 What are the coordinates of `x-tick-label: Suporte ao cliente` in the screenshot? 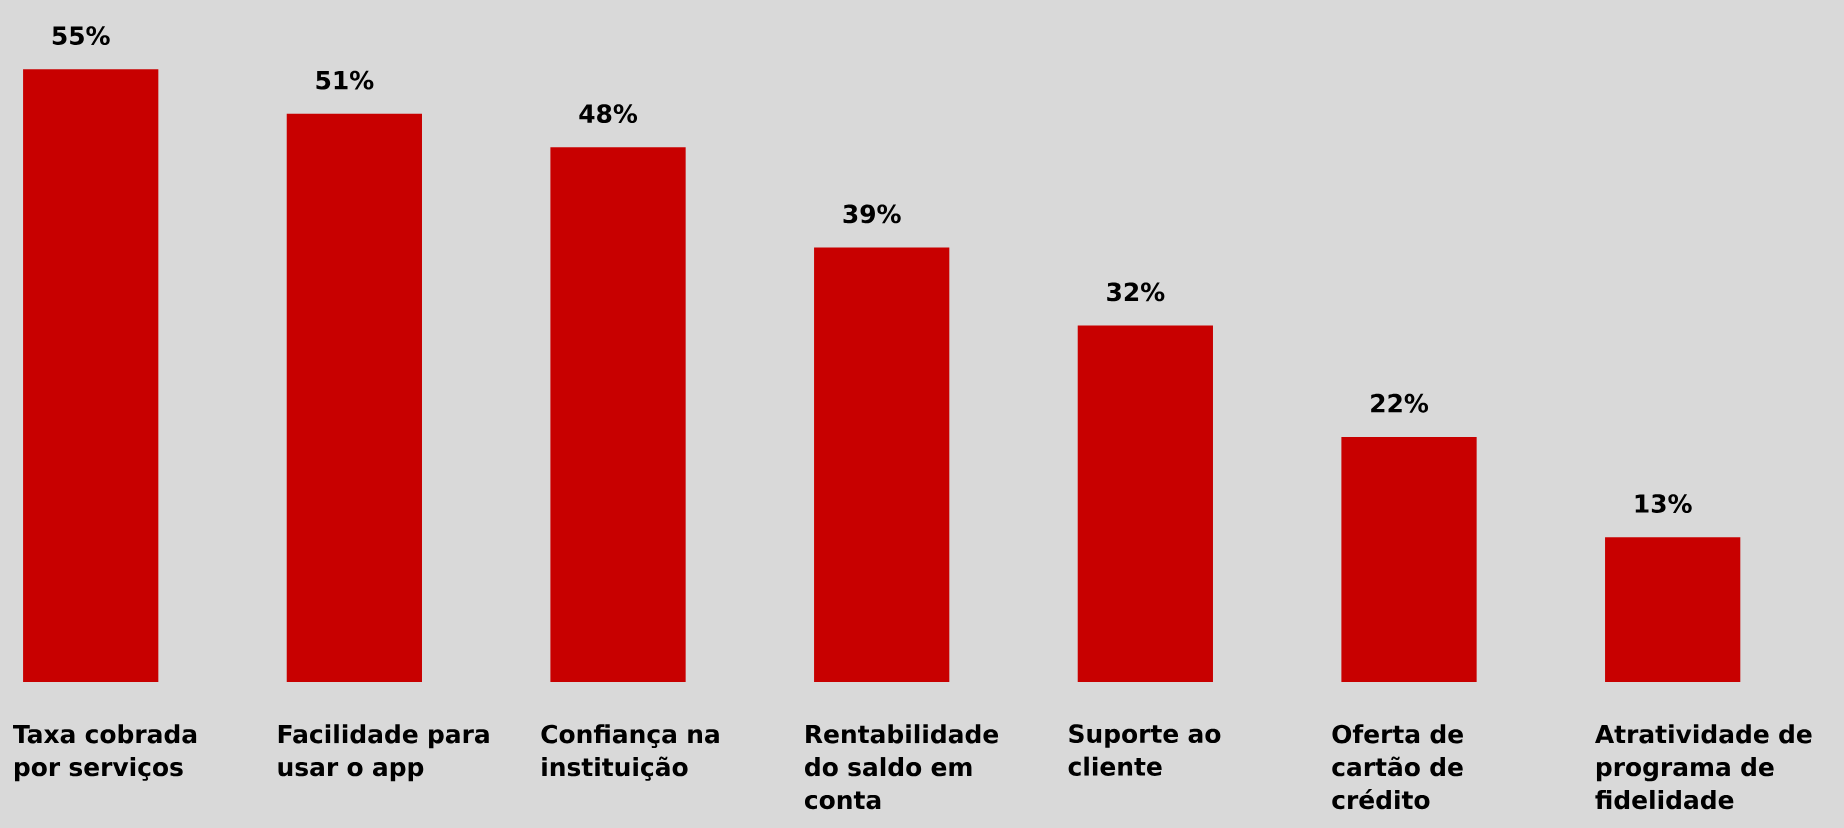 It's located at (1144, 750).